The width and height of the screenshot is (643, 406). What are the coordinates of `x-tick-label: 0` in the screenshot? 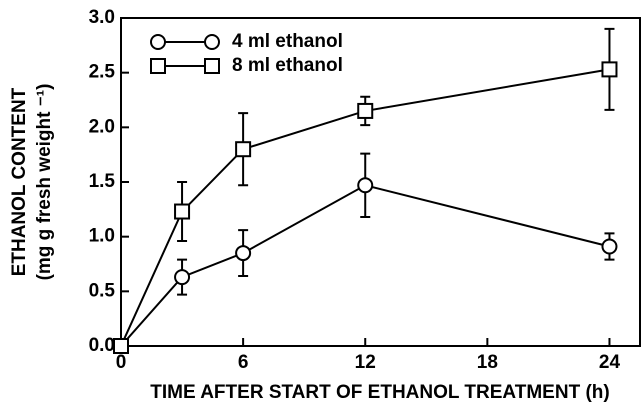 It's located at (121, 362).